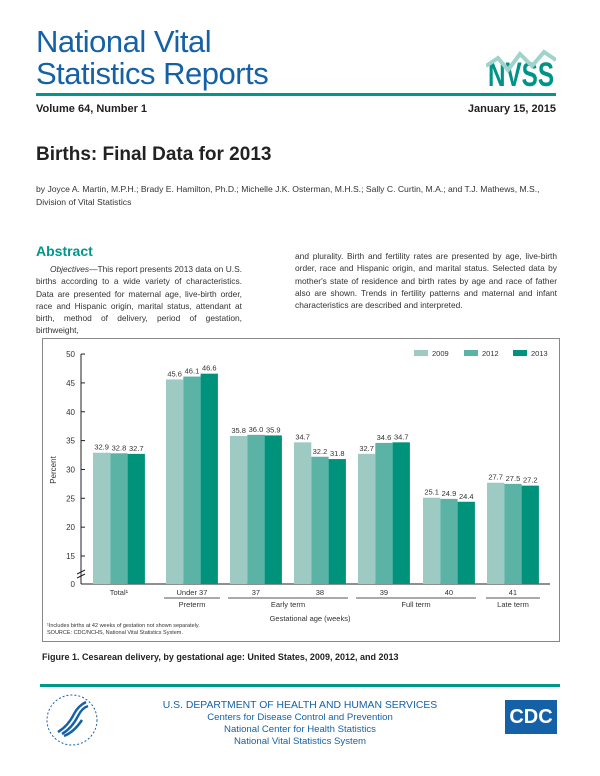  Describe the element at coordinates (256, 592) in the screenshot. I see `x-tick-label: 37` at that location.